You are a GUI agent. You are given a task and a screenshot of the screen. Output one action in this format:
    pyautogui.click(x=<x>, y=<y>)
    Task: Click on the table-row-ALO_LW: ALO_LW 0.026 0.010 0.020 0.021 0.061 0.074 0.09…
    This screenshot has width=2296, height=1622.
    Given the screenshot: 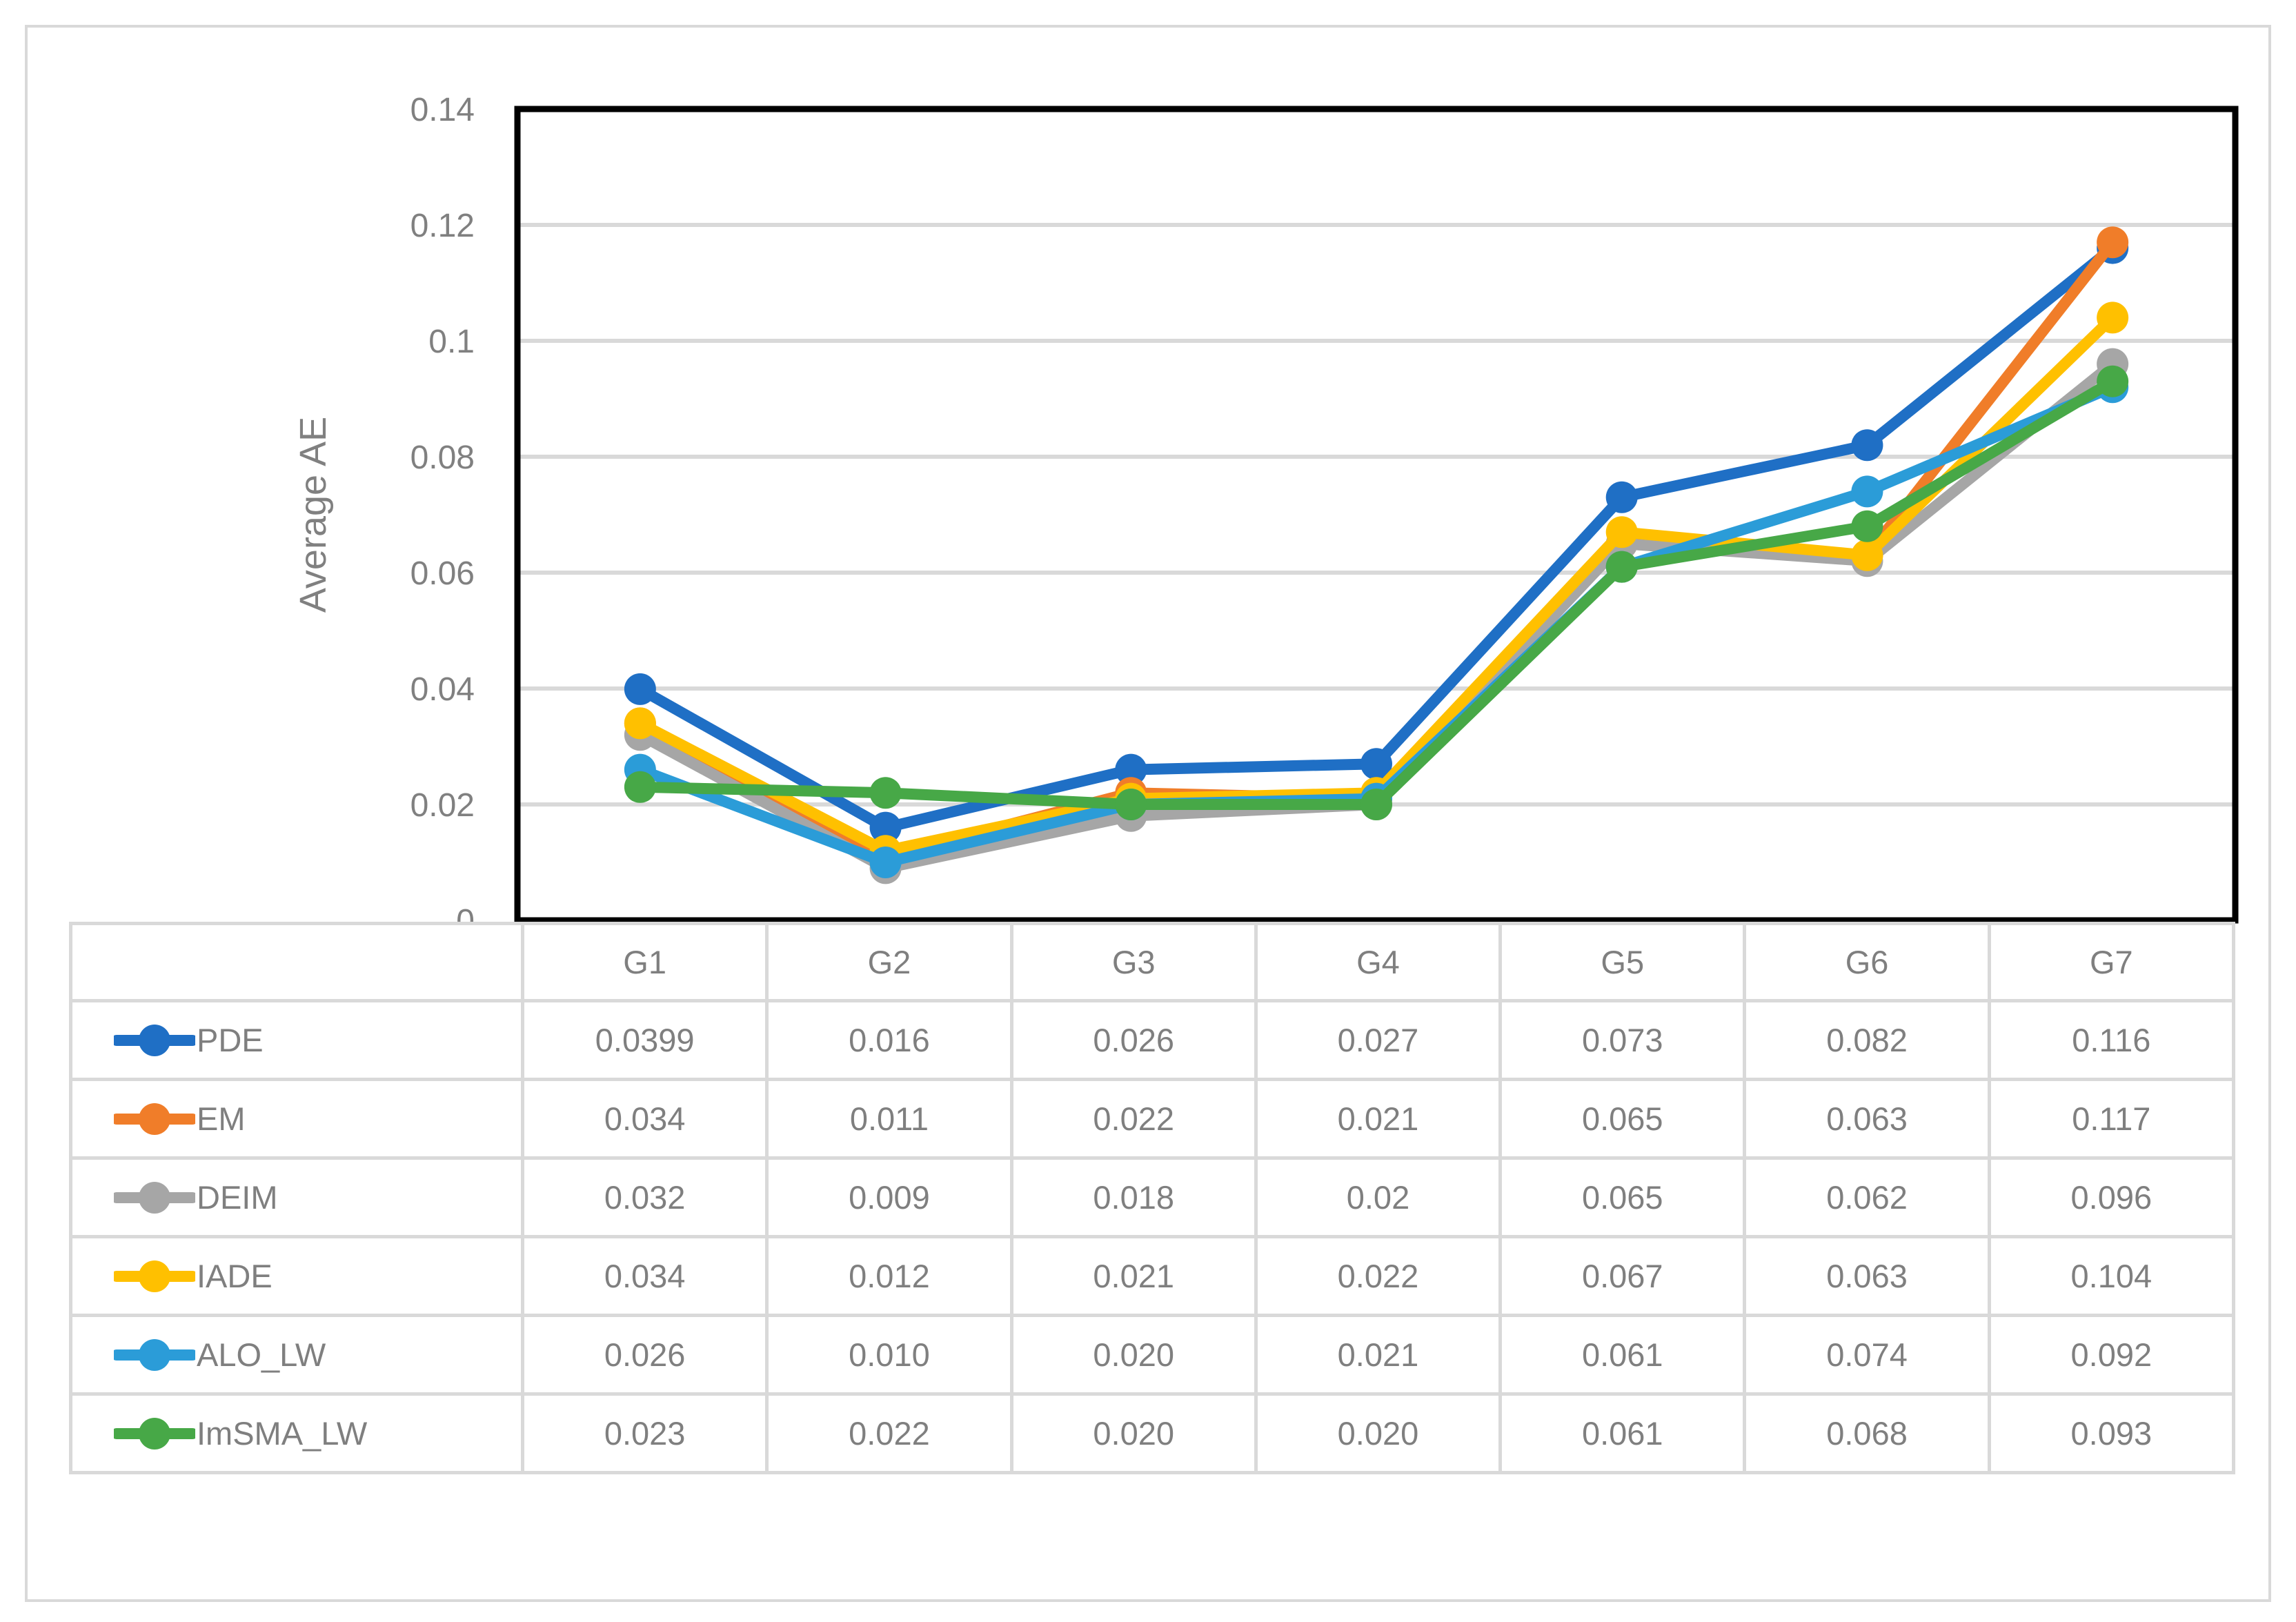 What is the action you would take?
    pyautogui.click(x=1152, y=1355)
    